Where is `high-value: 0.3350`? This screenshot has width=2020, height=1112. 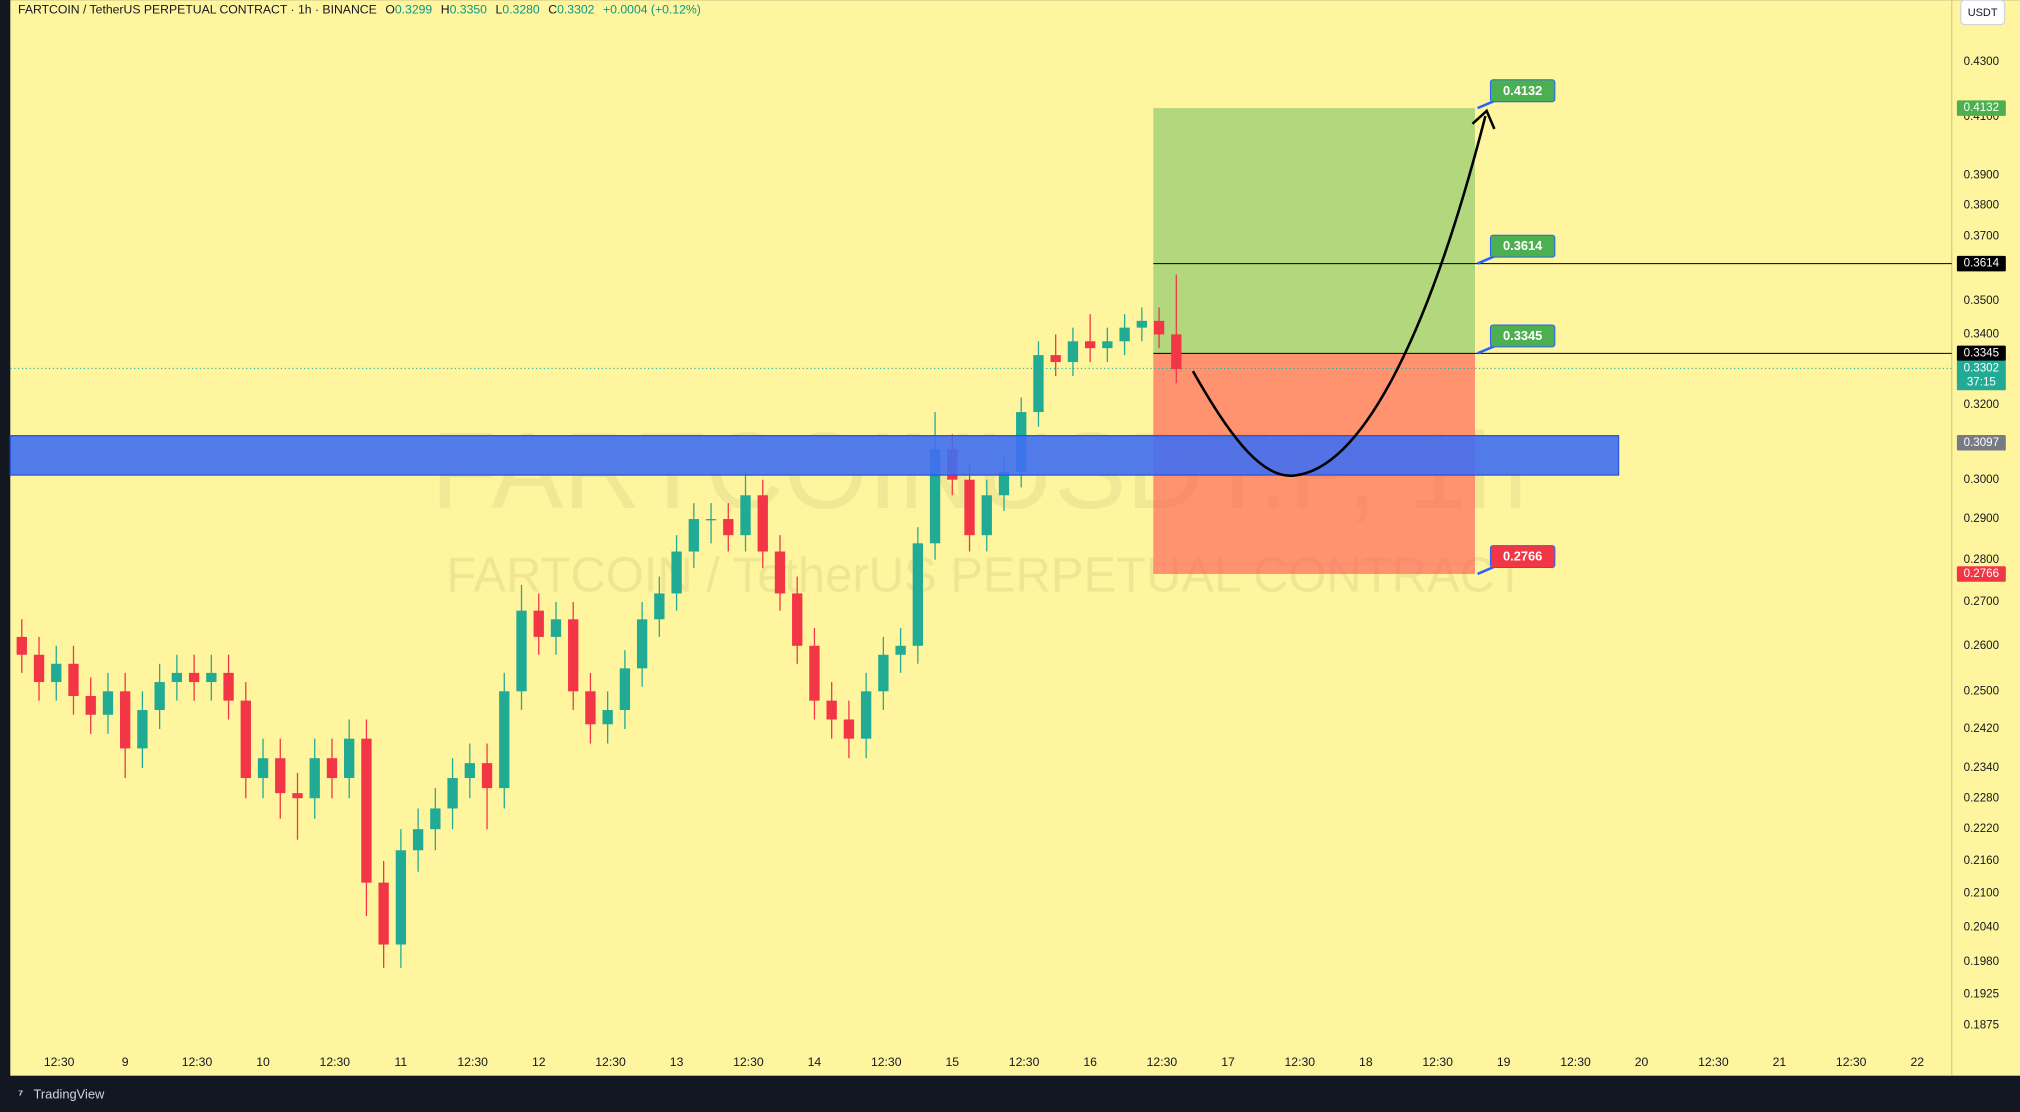 high-value: 0.3350 is located at coordinates (469, 10).